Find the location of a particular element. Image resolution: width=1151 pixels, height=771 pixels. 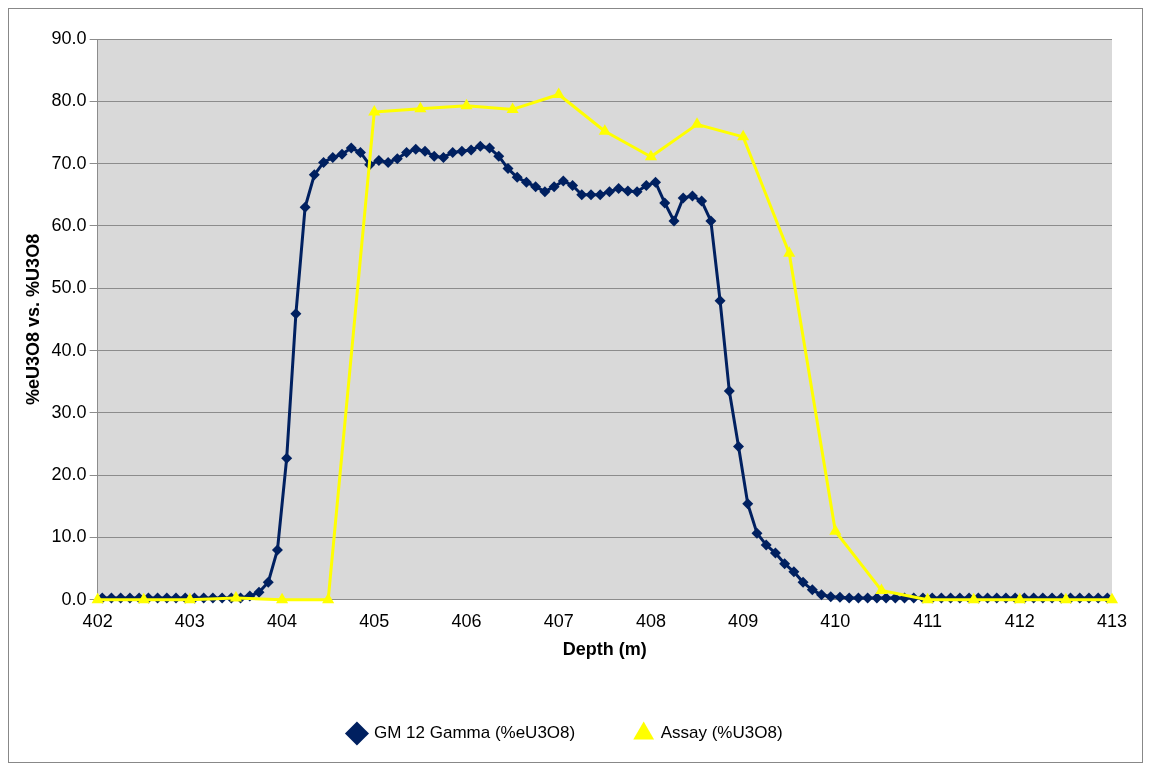

y-tick-label: 40.0 is located at coordinates (69, 349).